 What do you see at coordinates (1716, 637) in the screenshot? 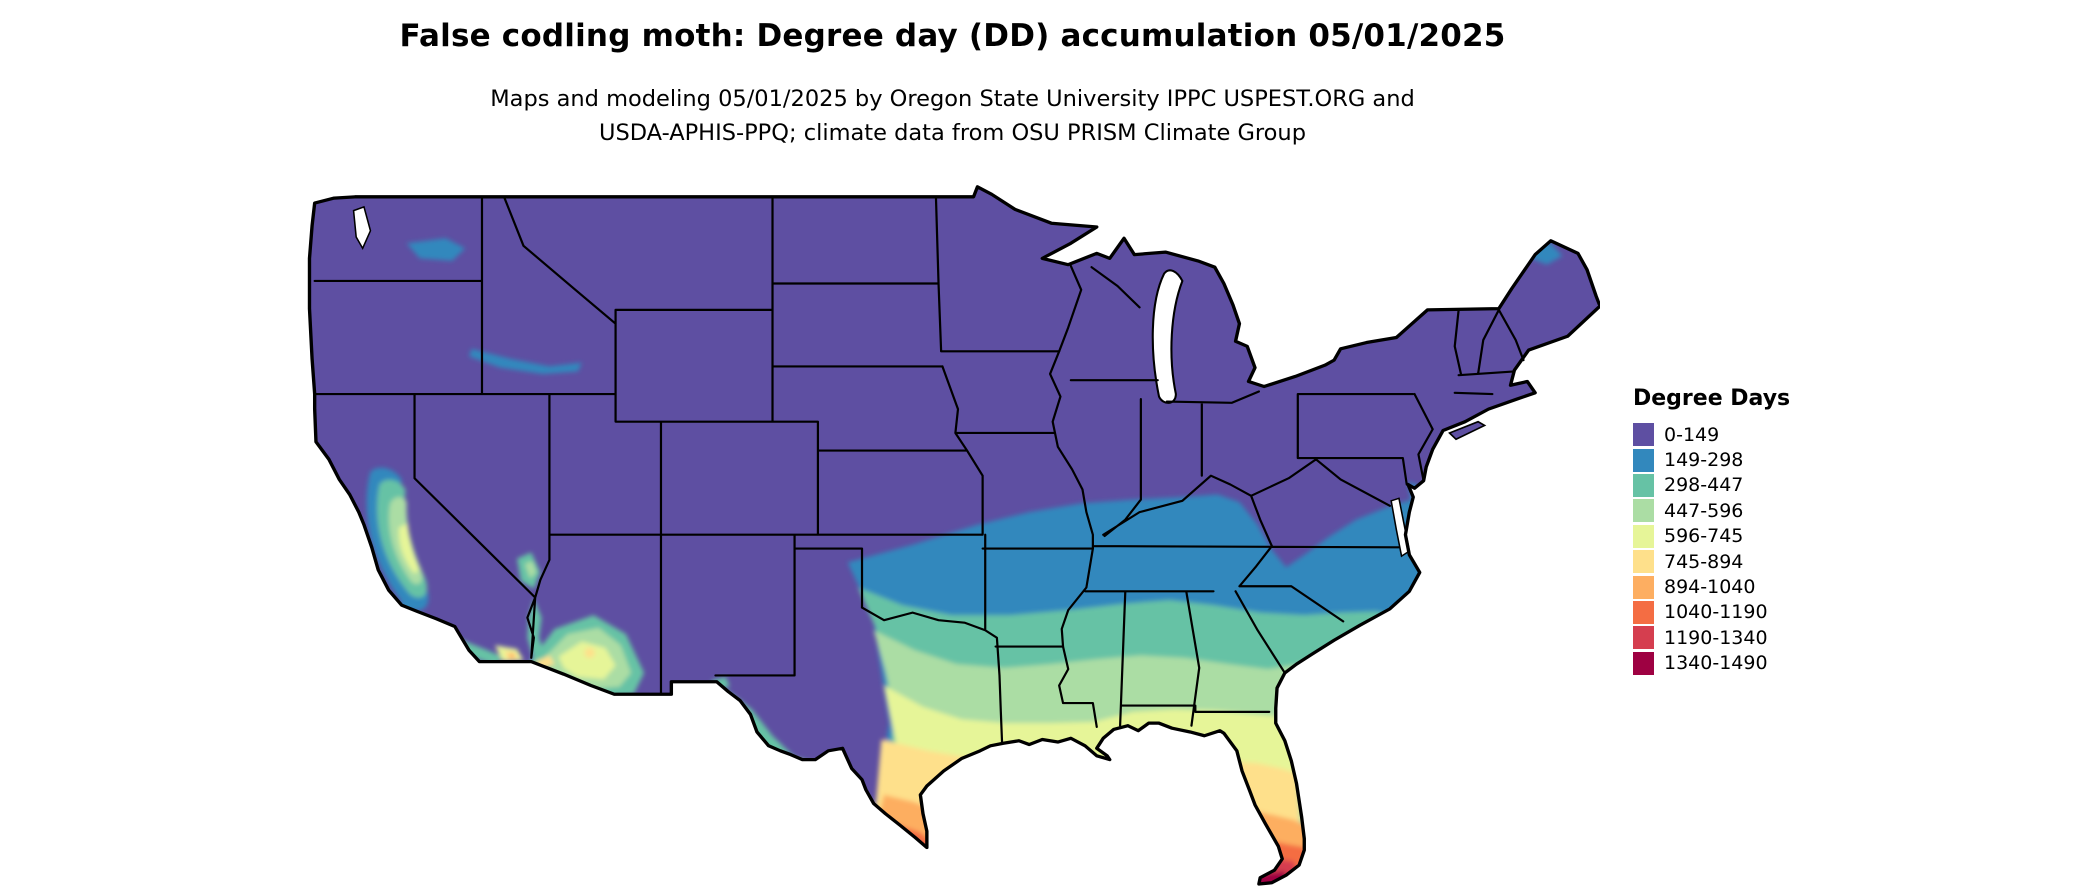
I see `legend-label: 1190-1340` at bounding box center [1716, 637].